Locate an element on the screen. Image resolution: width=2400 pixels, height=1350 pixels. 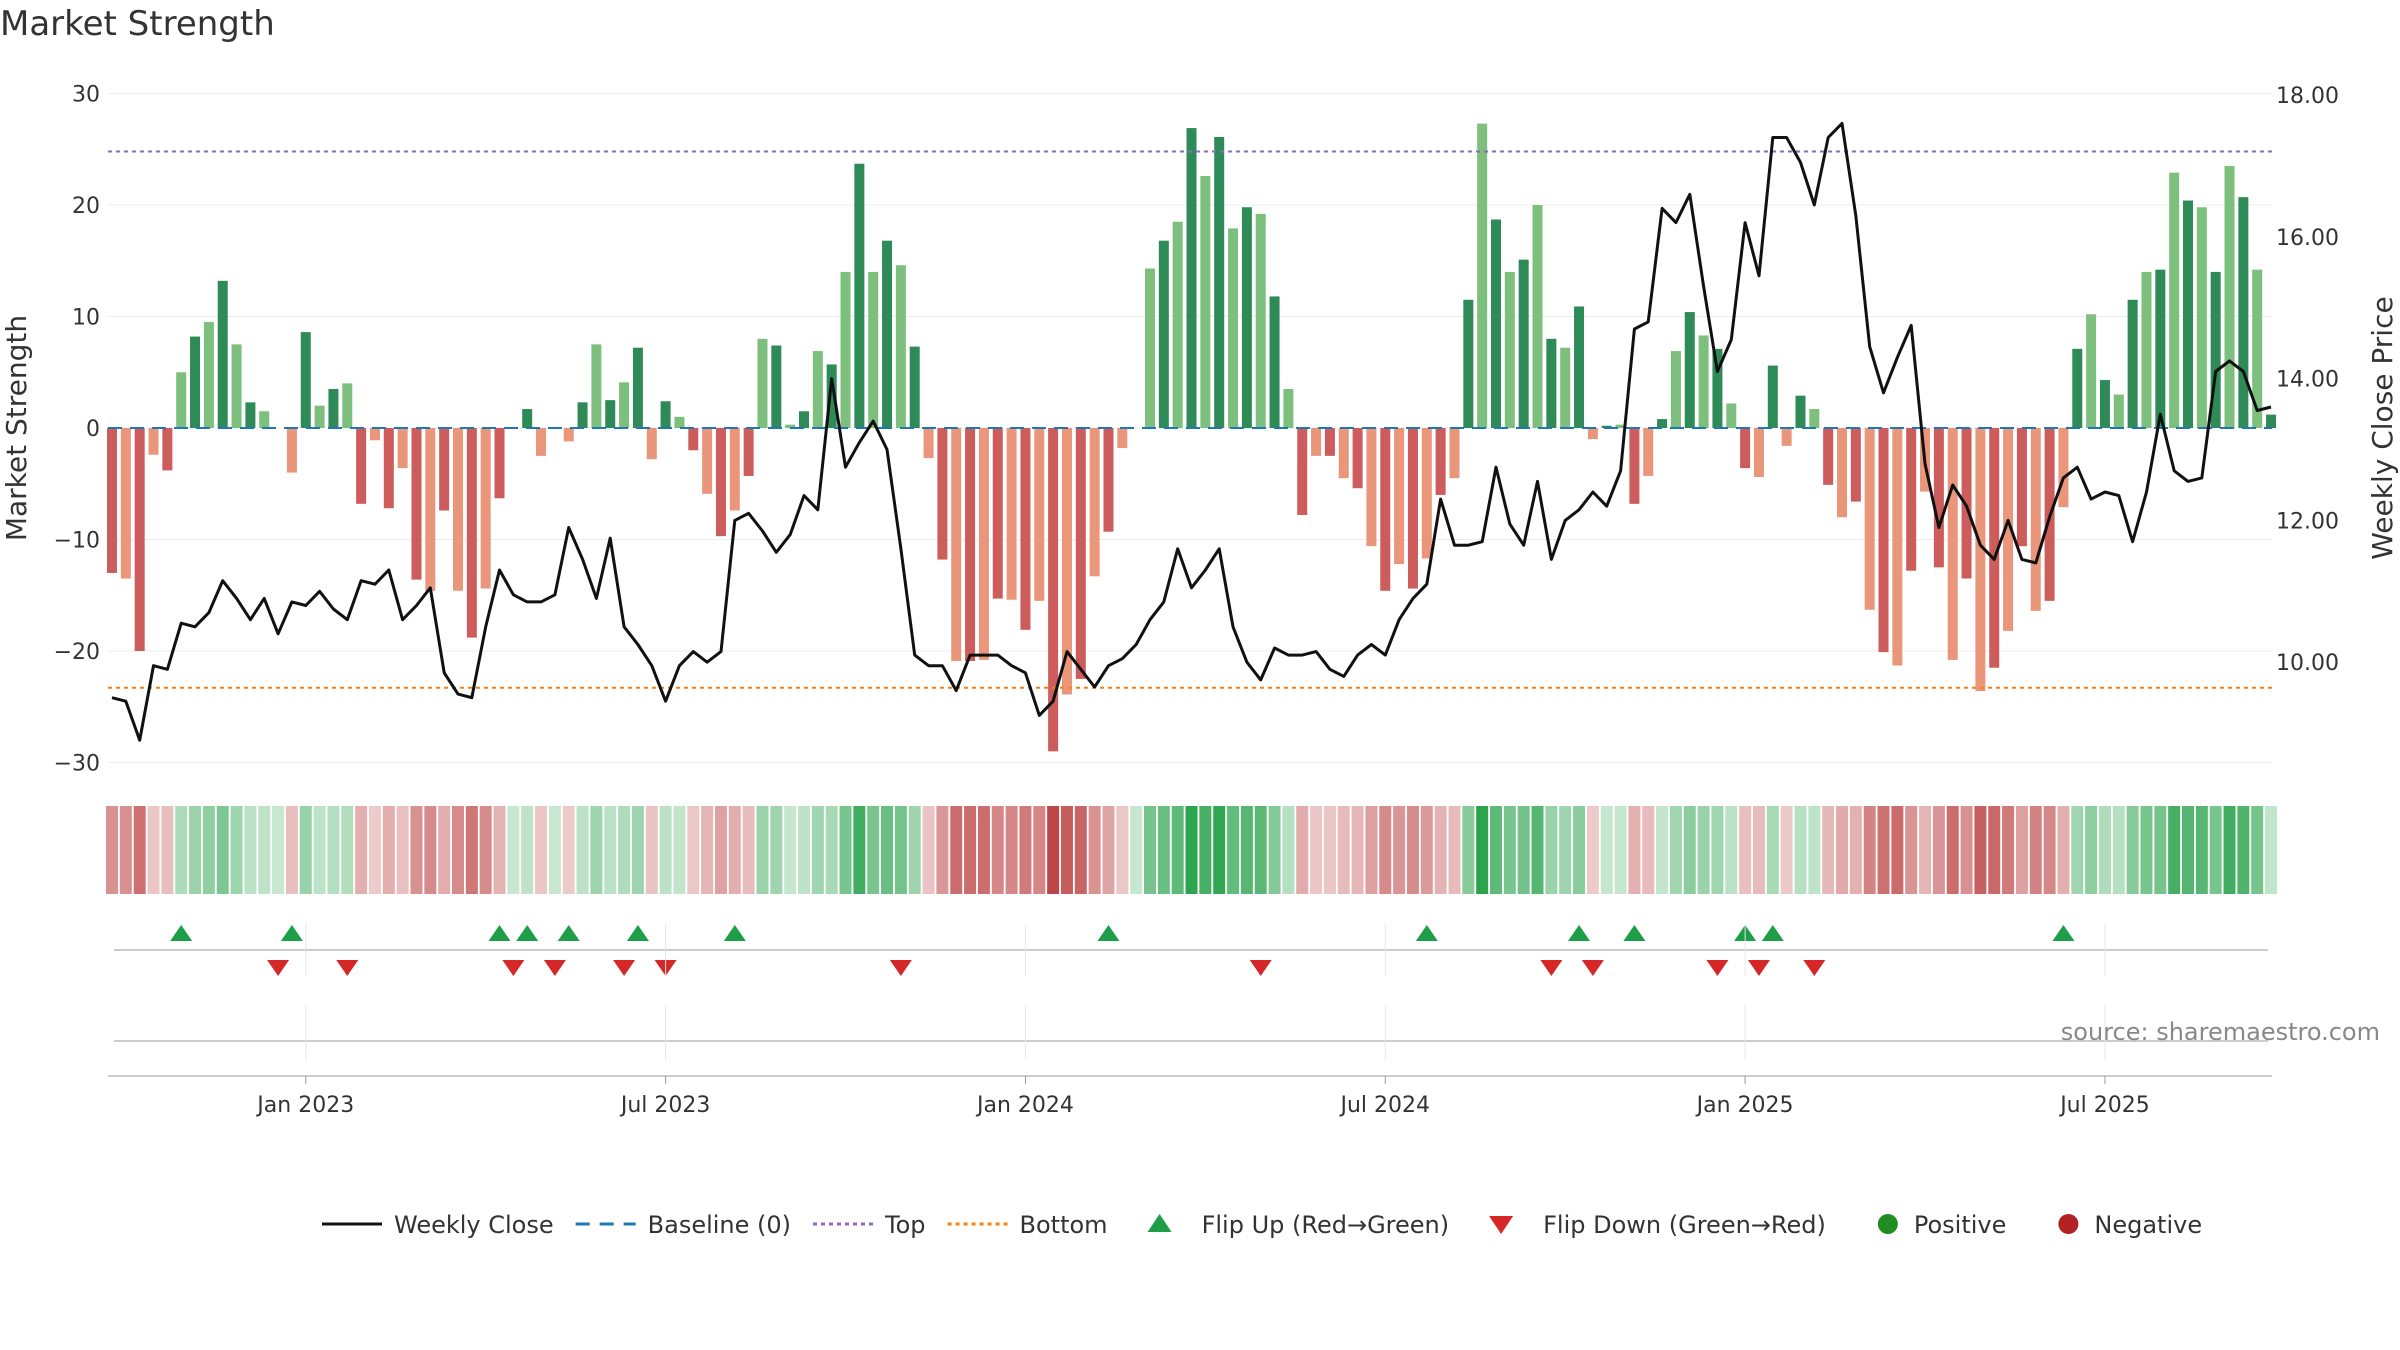
y-left-tick-label: 20 is located at coordinates (86, 206).